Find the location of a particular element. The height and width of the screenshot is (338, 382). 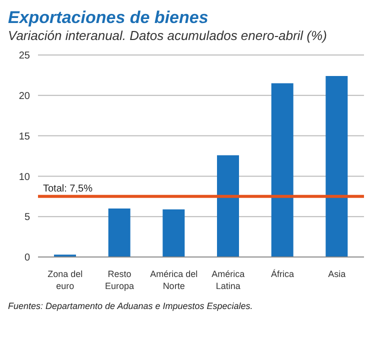

y-tick-label: 20 is located at coordinates (24, 96).